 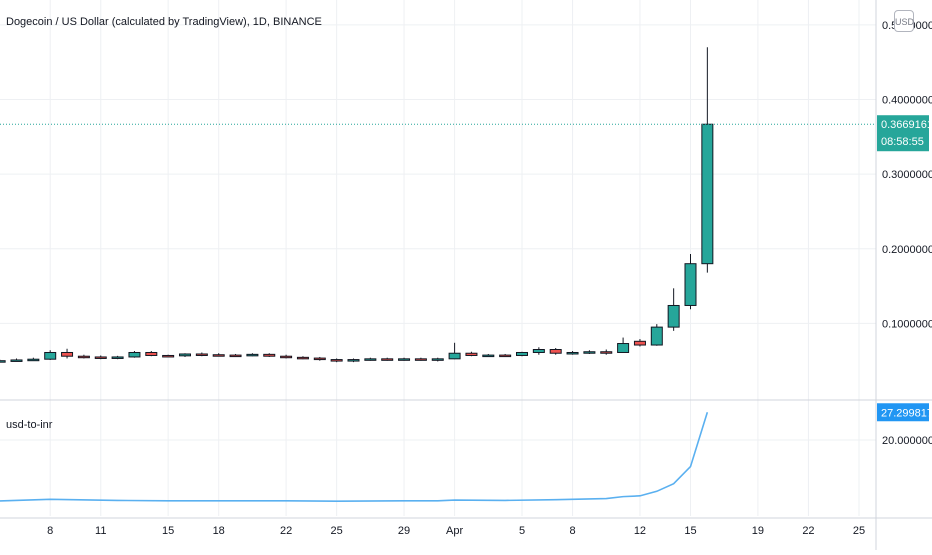 What do you see at coordinates (903, 412) in the screenshot?
I see `indicator-value-badge` at bounding box center [903, 412].